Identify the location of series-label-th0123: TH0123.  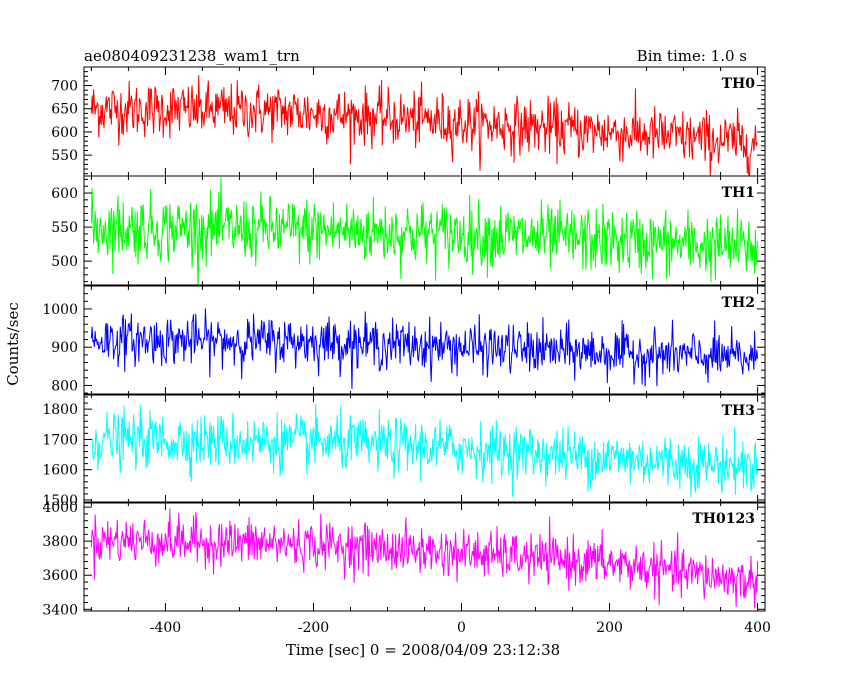
(723, 519).